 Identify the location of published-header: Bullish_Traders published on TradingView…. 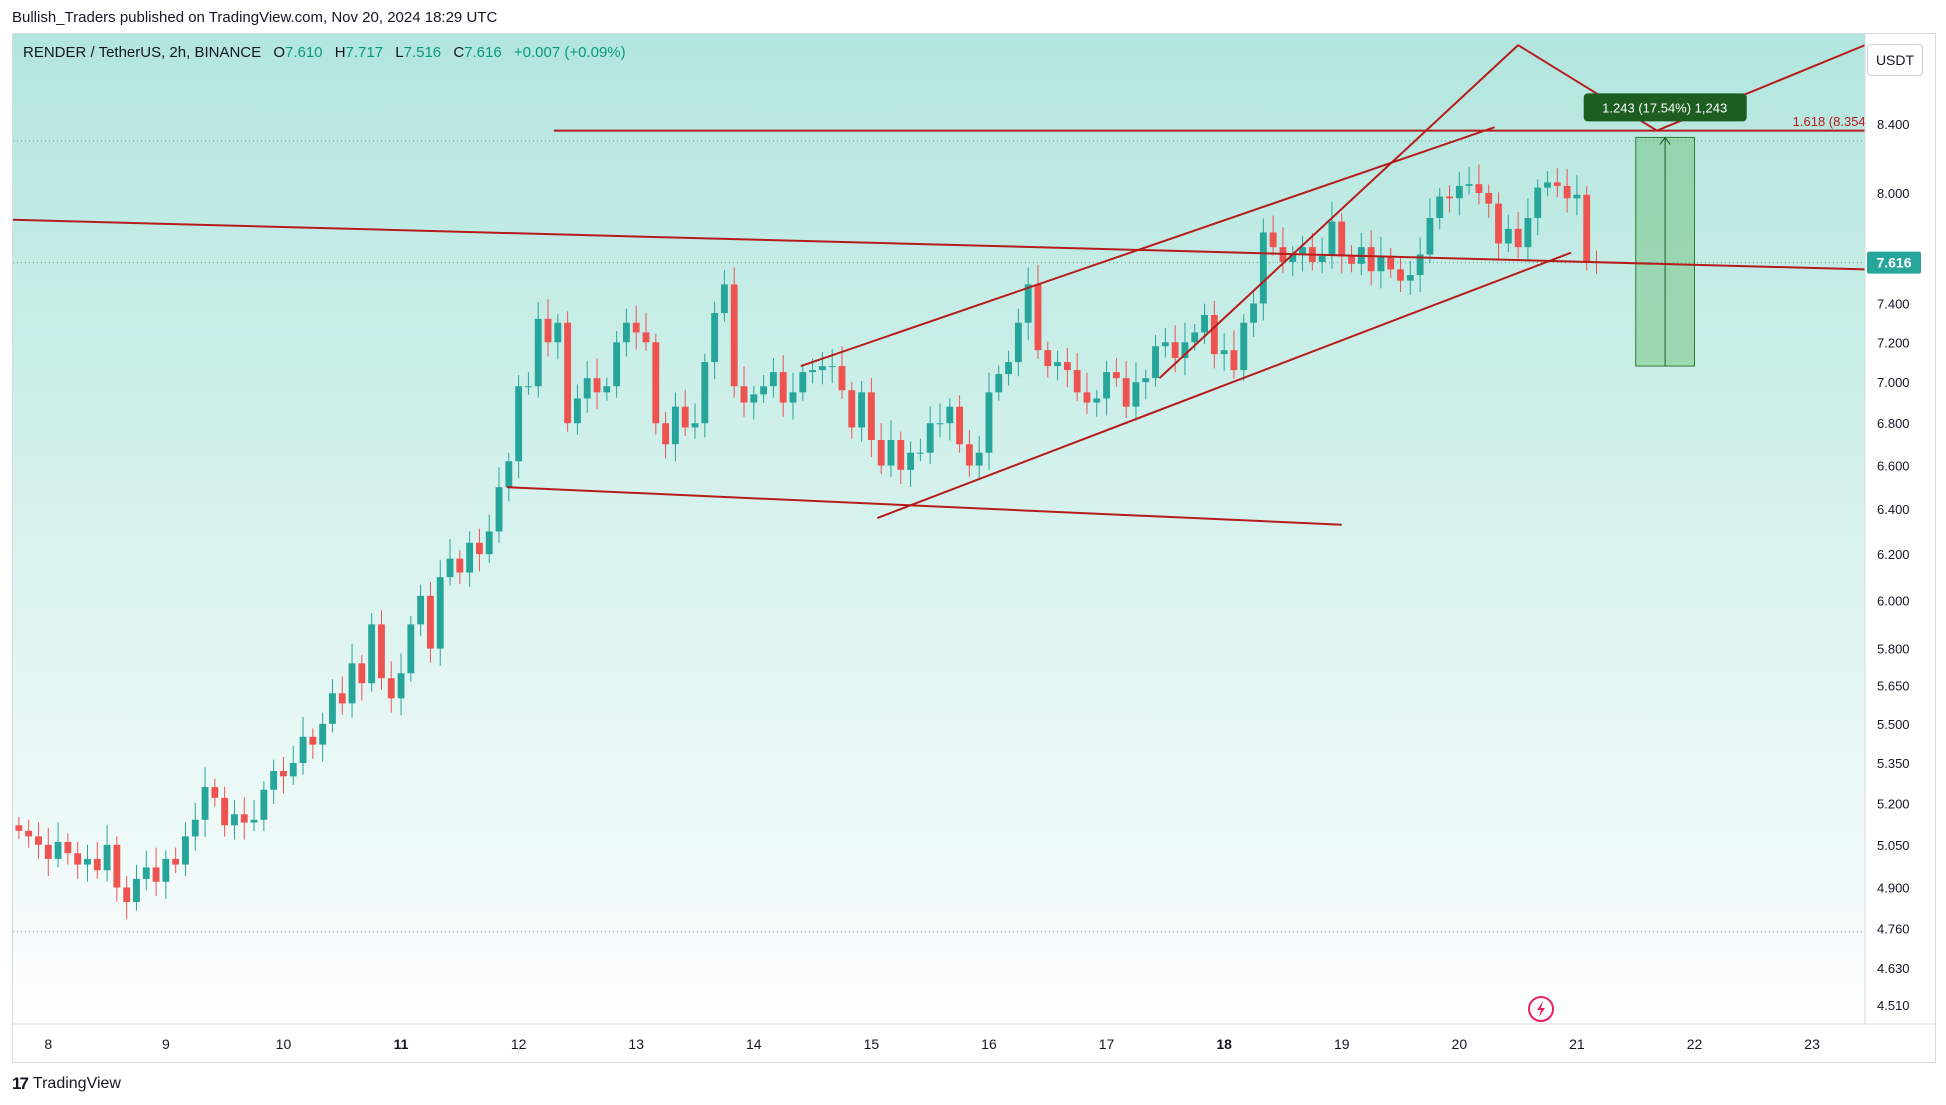
(255, 17).